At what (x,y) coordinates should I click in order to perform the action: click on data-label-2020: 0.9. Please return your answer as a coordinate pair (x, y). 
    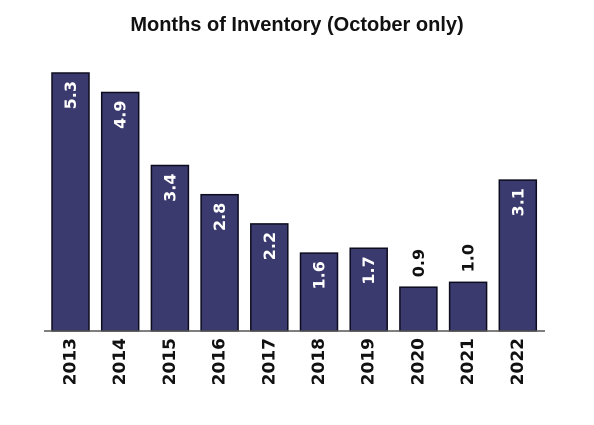
    Looking at the image, I should click on (418, 263).